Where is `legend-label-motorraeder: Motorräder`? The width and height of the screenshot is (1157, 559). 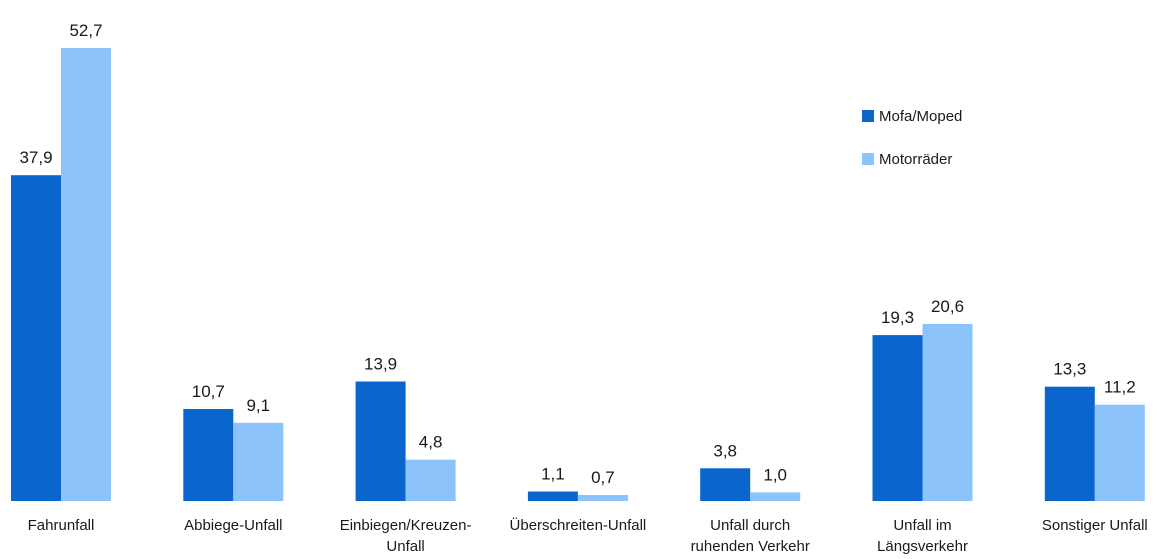 legend-label-motorraeder: Motorräder is located at coordinates (915, 159).